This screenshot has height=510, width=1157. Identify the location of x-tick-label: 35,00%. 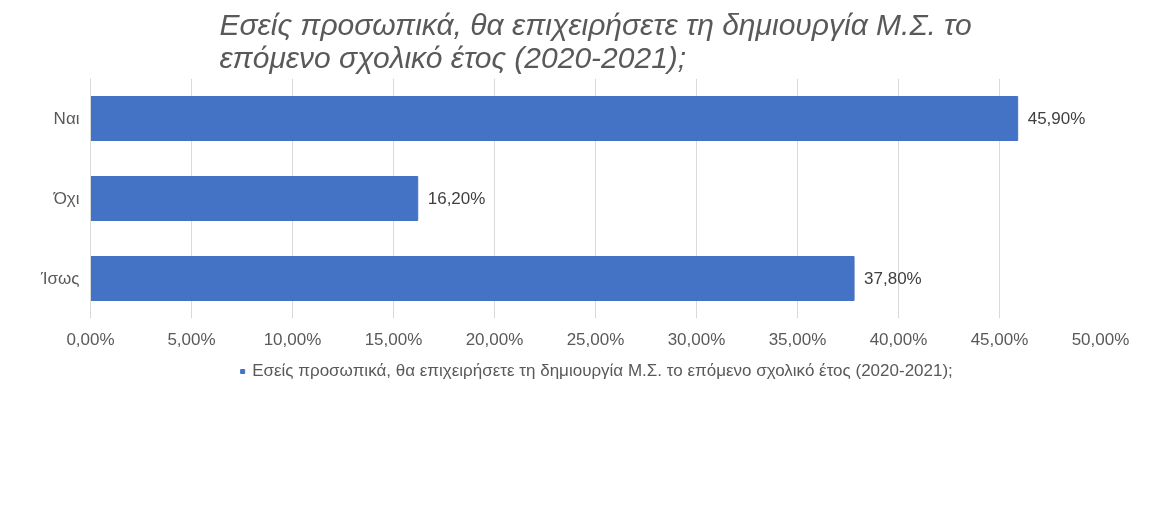
(797, 339).